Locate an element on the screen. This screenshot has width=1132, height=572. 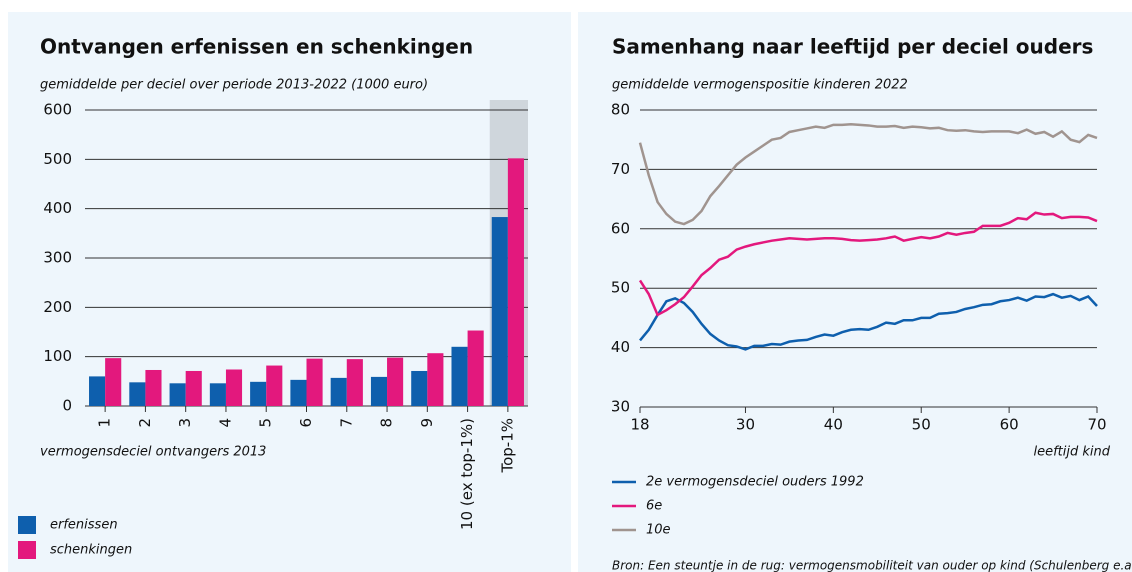
x-tick-label: 60 is located at coordinates (1009, 425).